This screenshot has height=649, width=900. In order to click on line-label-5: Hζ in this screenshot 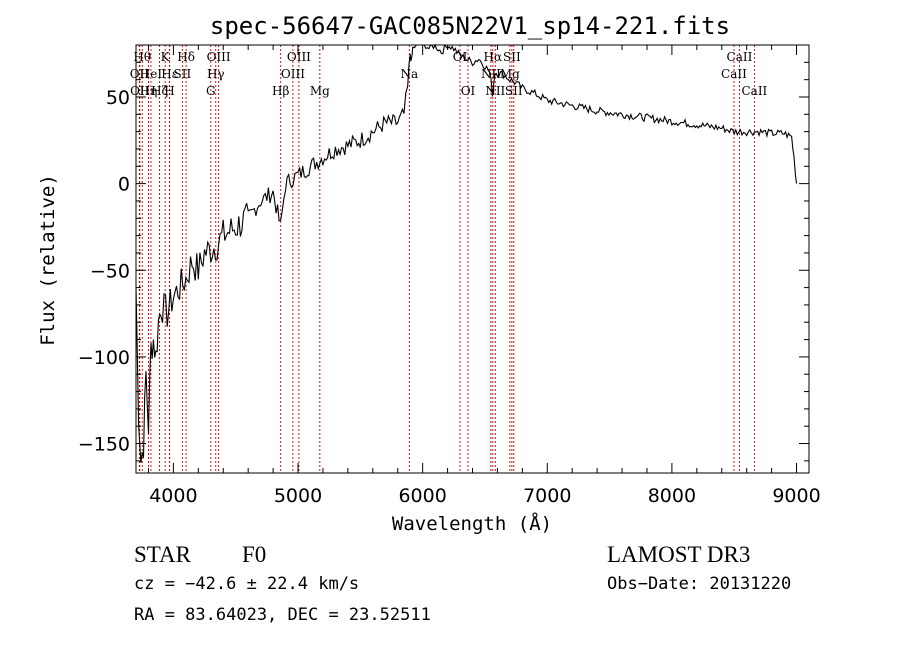, I will do `click(159, 91)`.